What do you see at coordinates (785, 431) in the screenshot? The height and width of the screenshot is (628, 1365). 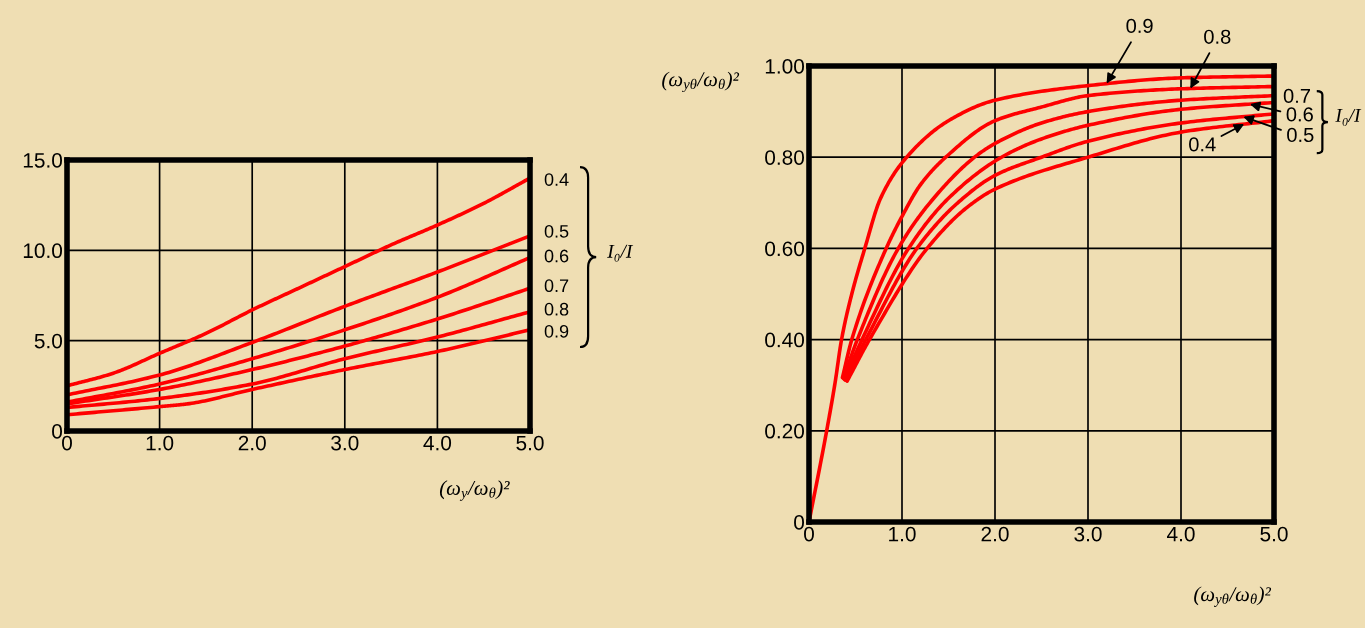 I see `y-tick-label: 0.20` at bounding box center [785, 431].